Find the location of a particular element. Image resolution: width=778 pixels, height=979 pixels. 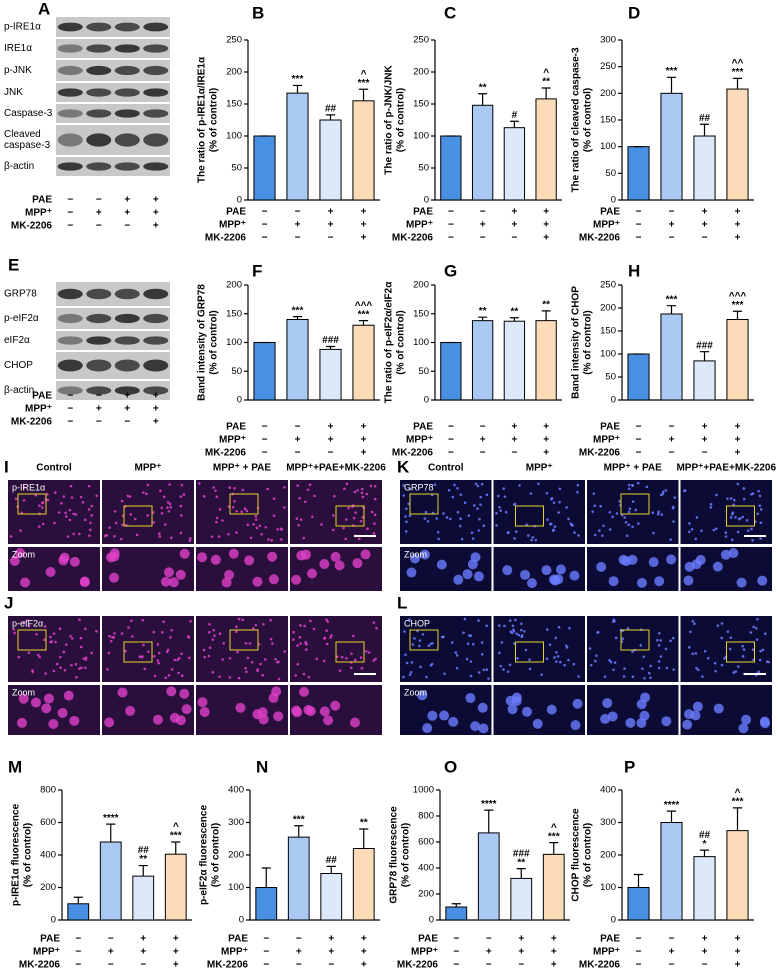

y-axis-label: The ratio of cleaved caspase-3 is located at coordinates (576, 120).